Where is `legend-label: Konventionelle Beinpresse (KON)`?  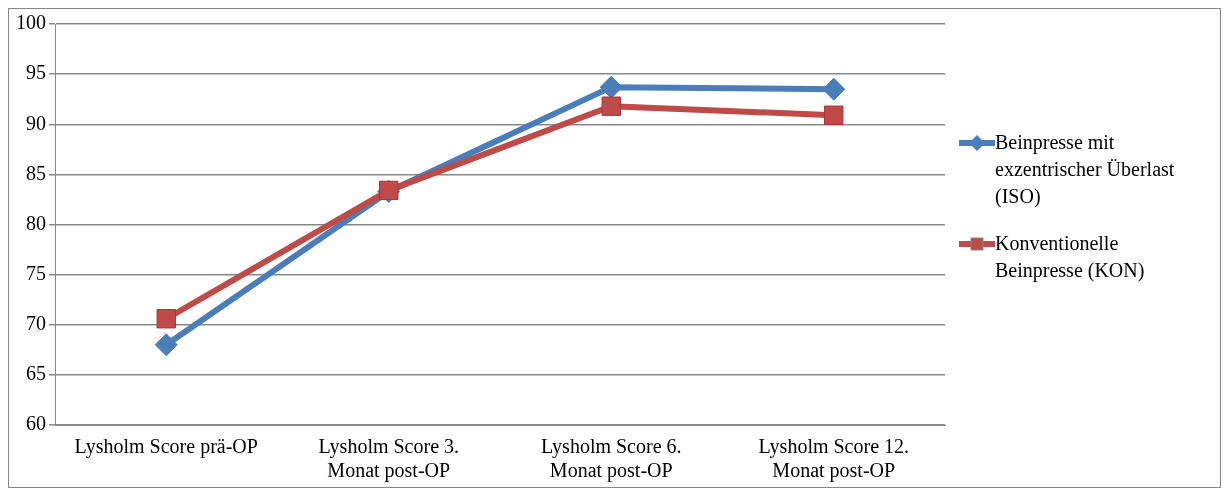
legend-label: Konventionelle Beinpresse (KON) is located at coordinates (1070, 257).